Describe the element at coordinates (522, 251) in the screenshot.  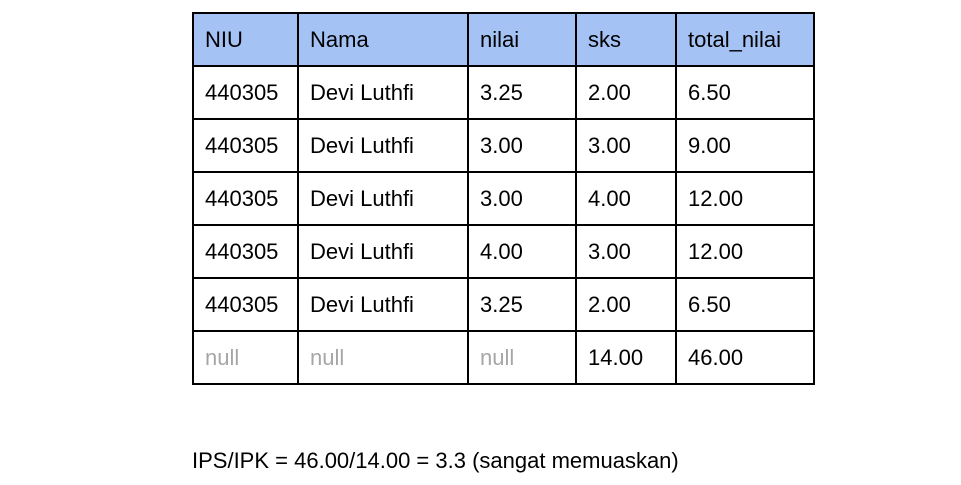
I see `cell-nilai: 4.00` at that location.